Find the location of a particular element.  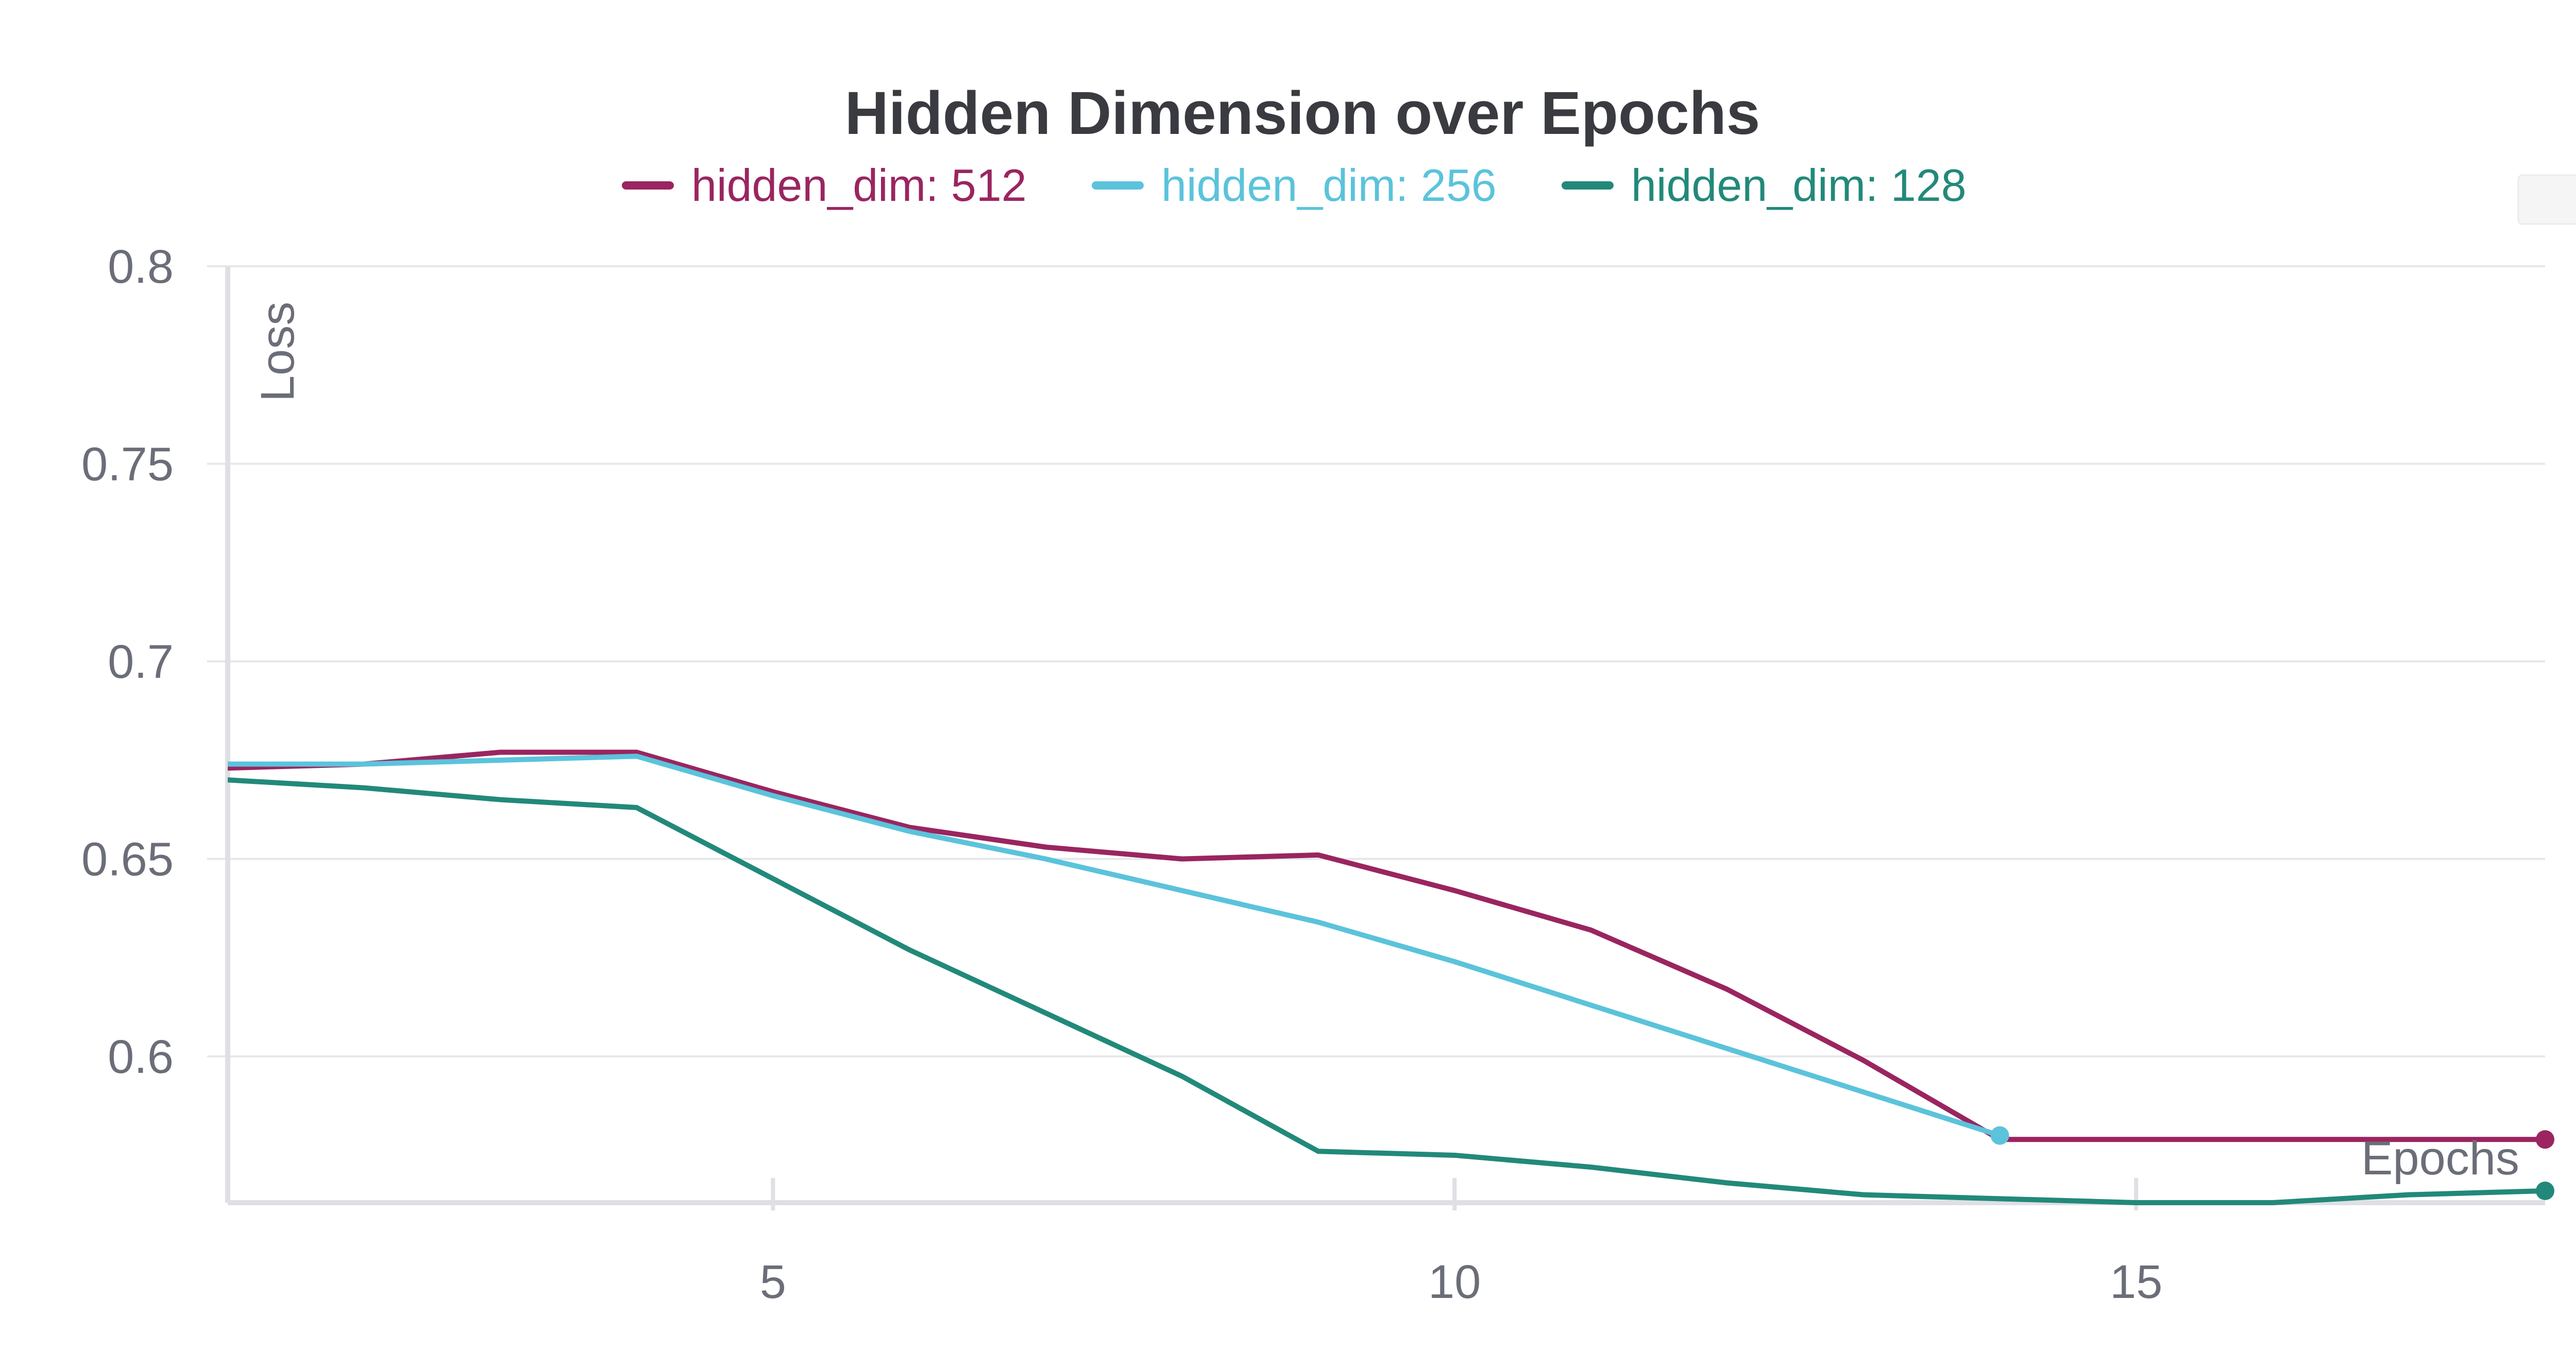

chart-title: Hidden Dimension over Epochs is located at coordinates (1302, 113).